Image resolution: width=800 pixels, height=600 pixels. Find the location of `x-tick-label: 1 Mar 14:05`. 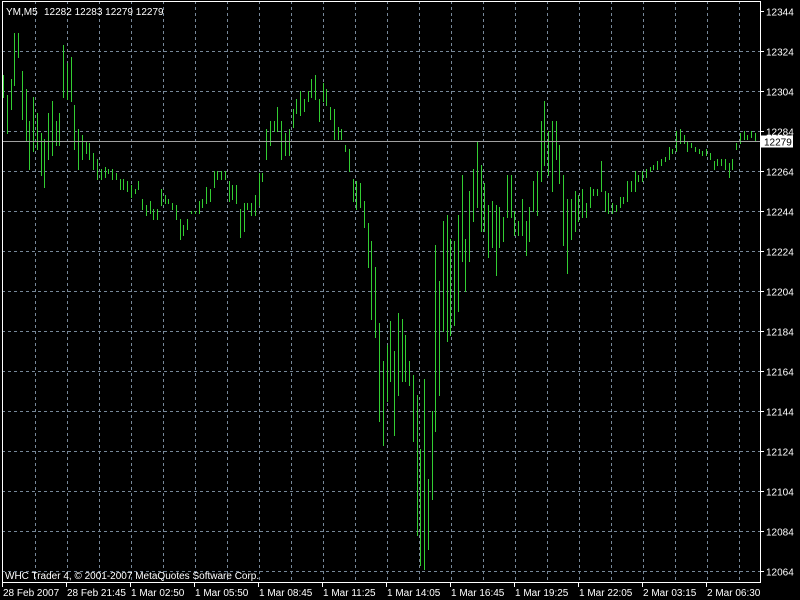

x-tick-label: 1 Mar 14:05 is located at coordinates (414, 593).